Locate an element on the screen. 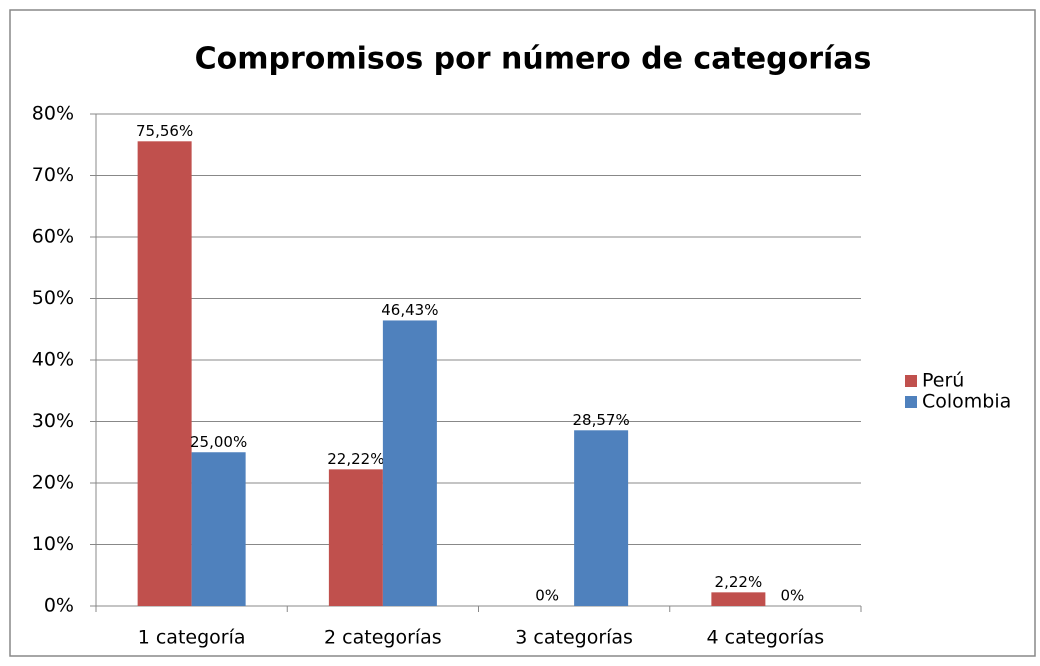 This screenshot has width=1040, height=666. y-tick-label: 50% is located at coordinates (53, 298).